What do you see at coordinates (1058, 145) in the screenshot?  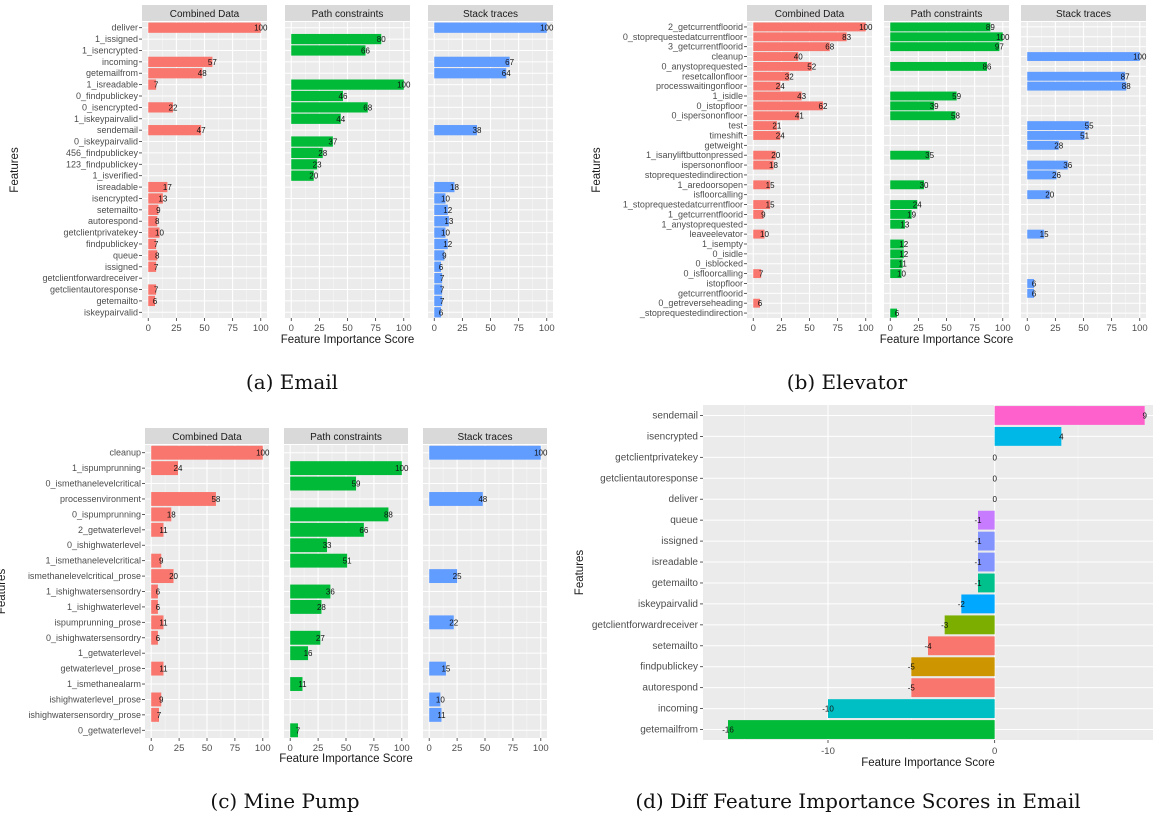 I see `bar-value-label: 28` at bounding box center [1058, 145].